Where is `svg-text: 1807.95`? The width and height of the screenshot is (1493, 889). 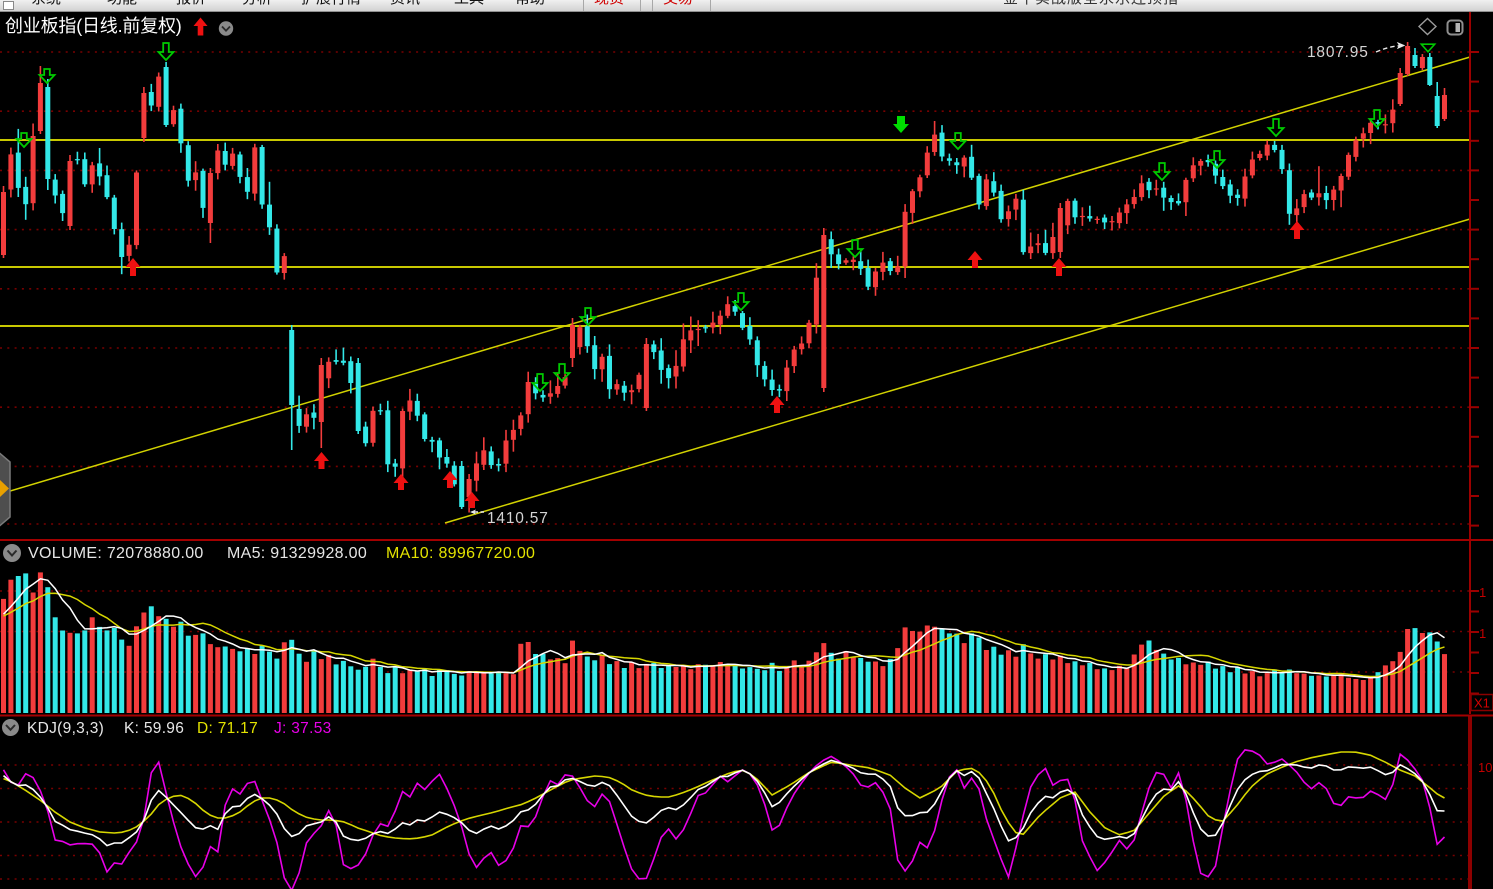
svg-text: 1807.95 is located at coordinates (1338, 52).